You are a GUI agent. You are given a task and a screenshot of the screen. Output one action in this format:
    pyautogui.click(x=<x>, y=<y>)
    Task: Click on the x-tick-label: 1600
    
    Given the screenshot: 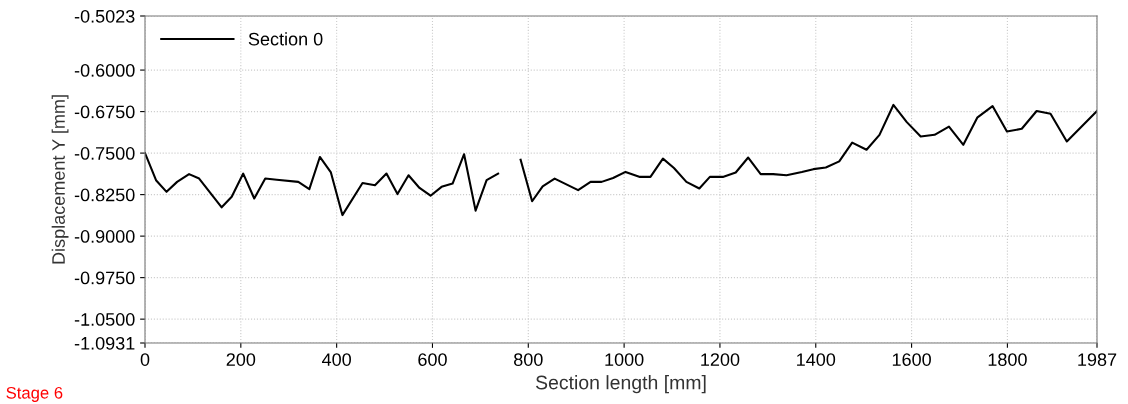 What is the action you would take?
    pyautogui.click(x=911, y=359)
    